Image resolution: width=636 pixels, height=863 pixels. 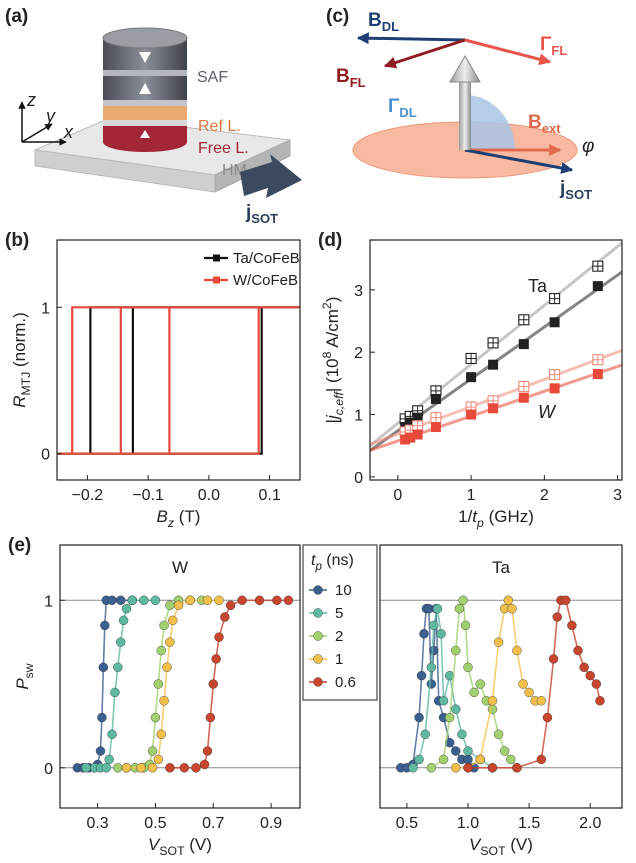 I want to click on panel-label: (e), so click(x=19, y=545).